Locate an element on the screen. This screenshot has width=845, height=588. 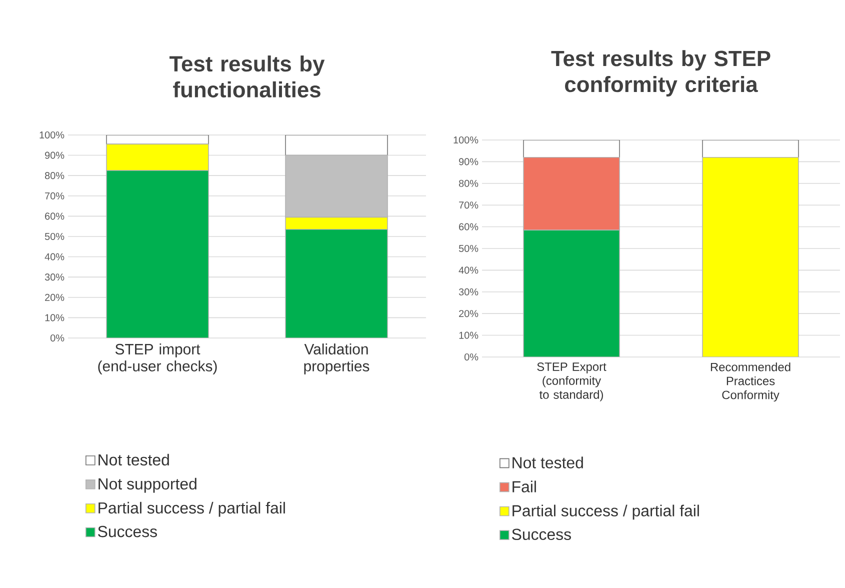
x-tick-label: Validation properties is located at coordinates (337, 359).